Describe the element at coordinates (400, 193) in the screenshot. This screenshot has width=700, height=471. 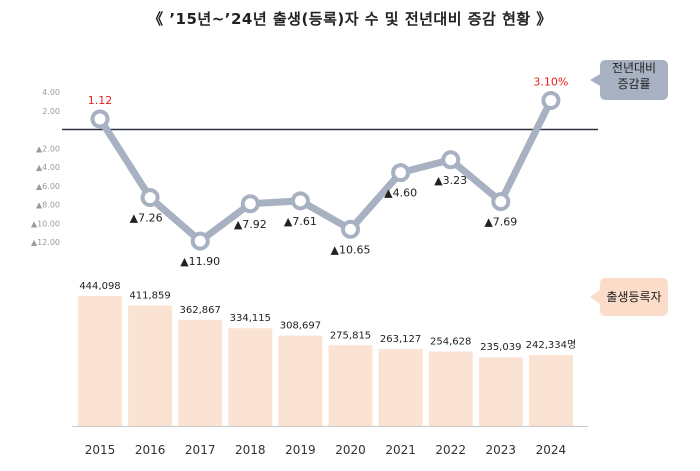
I see `line-value-label: ▲4.60` at that location.